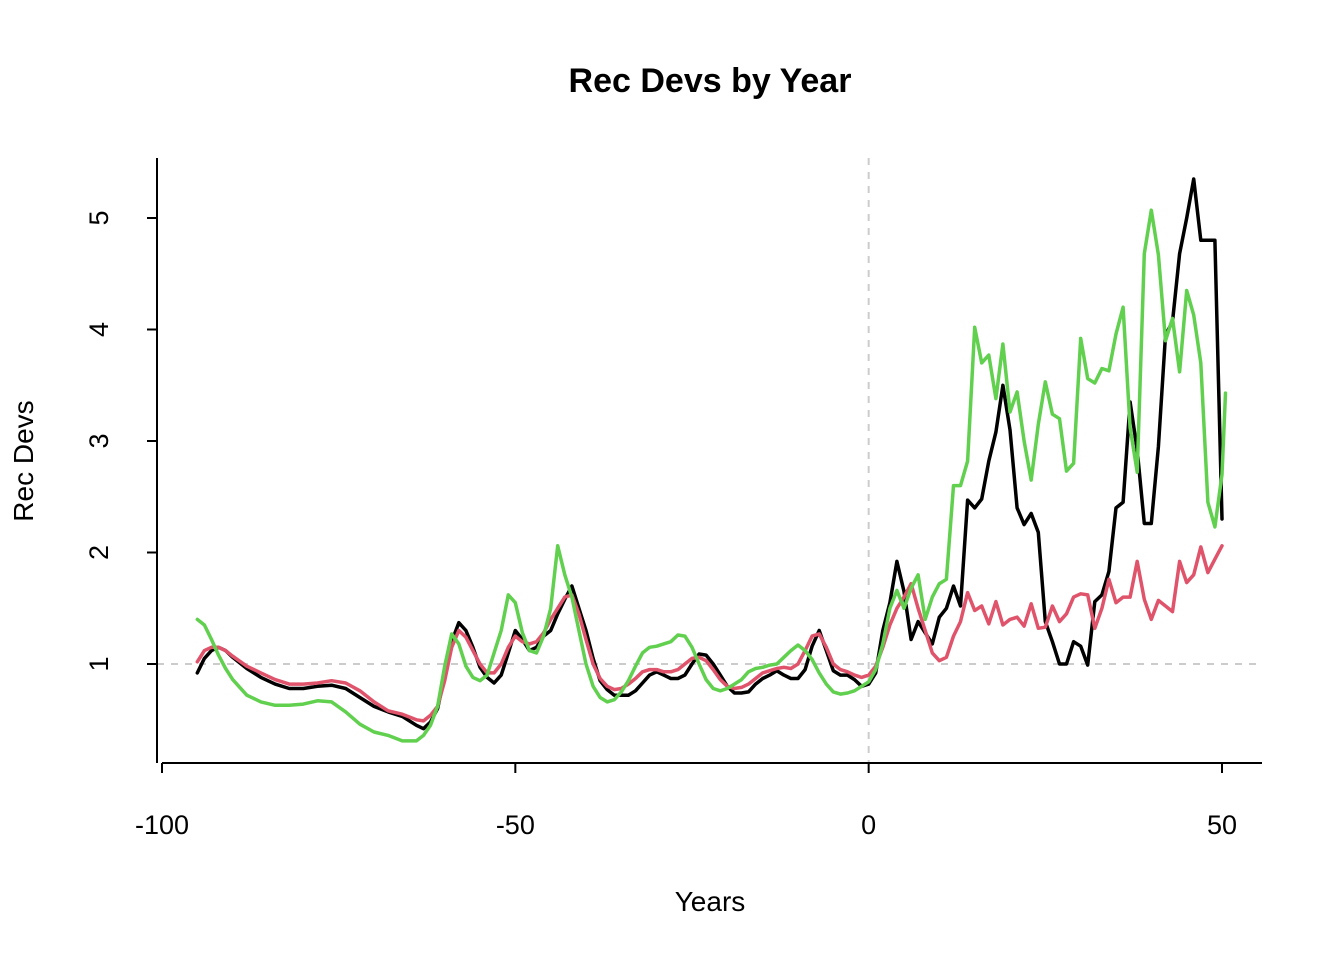  Describe the element at coordinates (1222, 825) in the screenshot. I see `x-tick-label: 50` at that location.